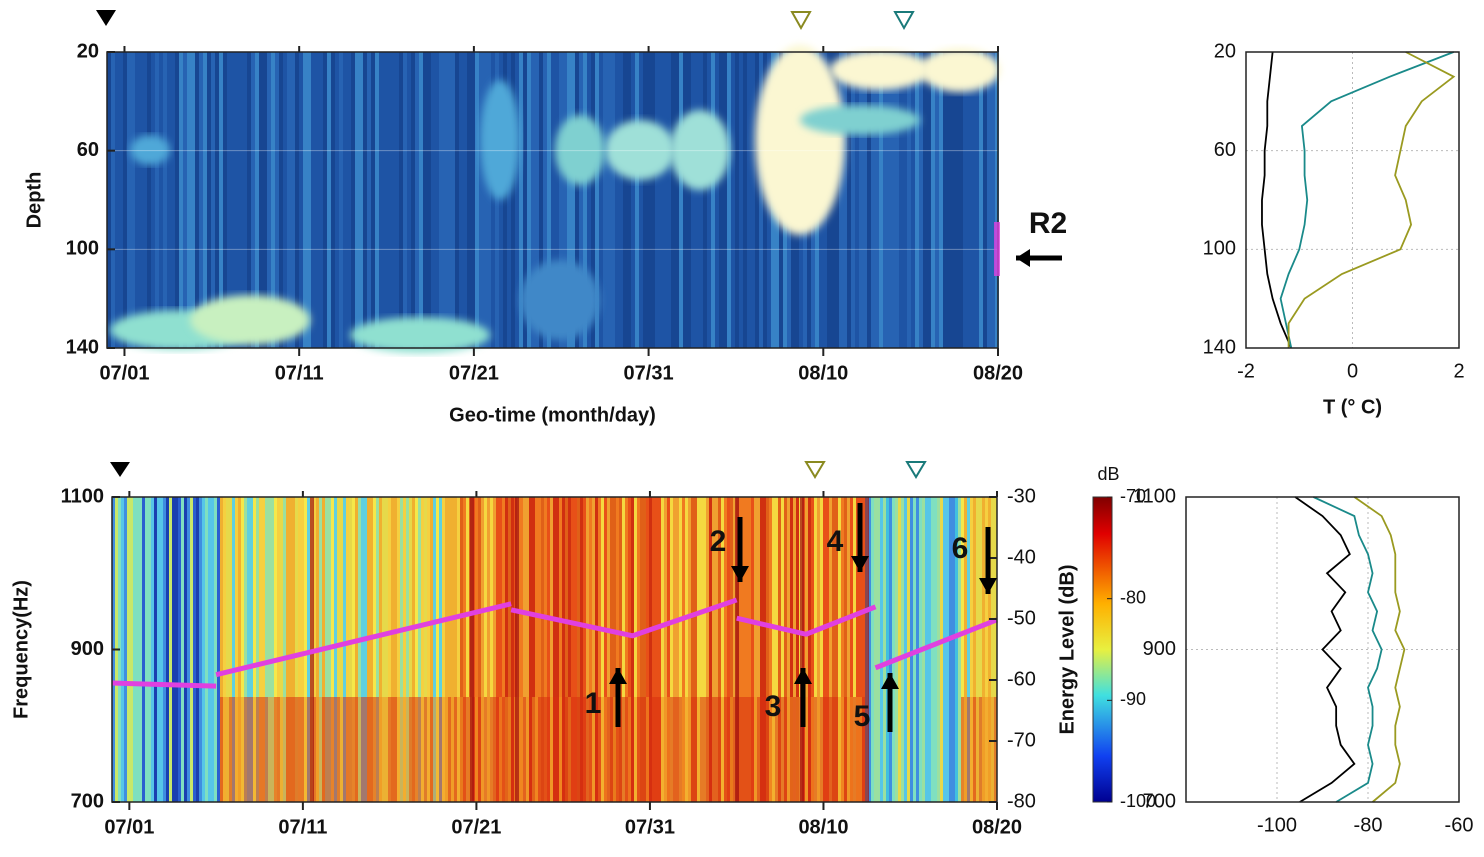  What do you see at coordinates (988, 586) in the screenshot?
I see `annotation-arrowhead` at bounding box center [988, 586].